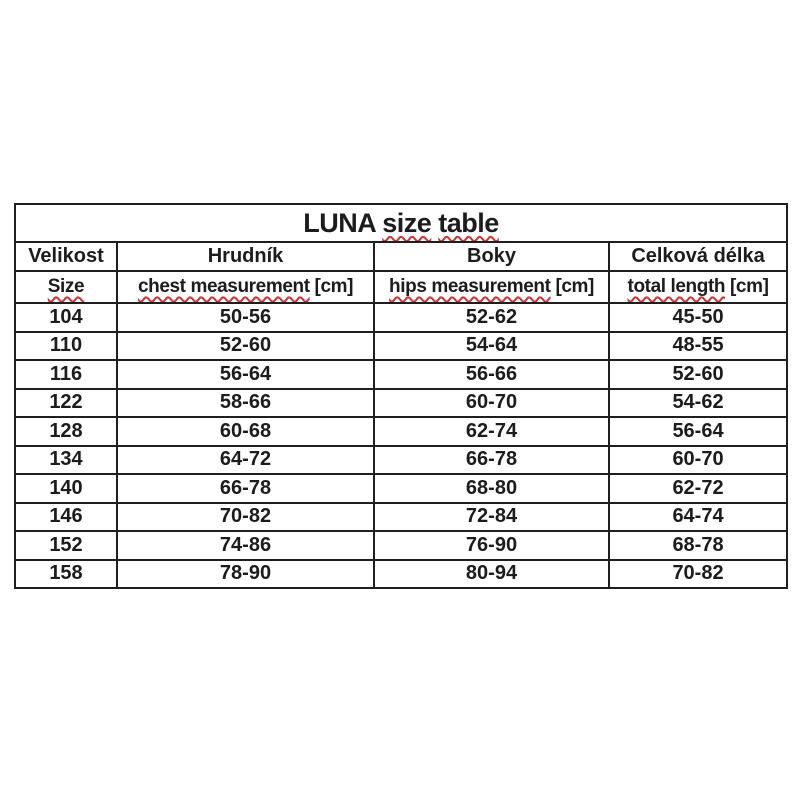 The width and height of the screenshot is (800, 800). I want to click on table-title: LUNA size table, so click(401, 223).